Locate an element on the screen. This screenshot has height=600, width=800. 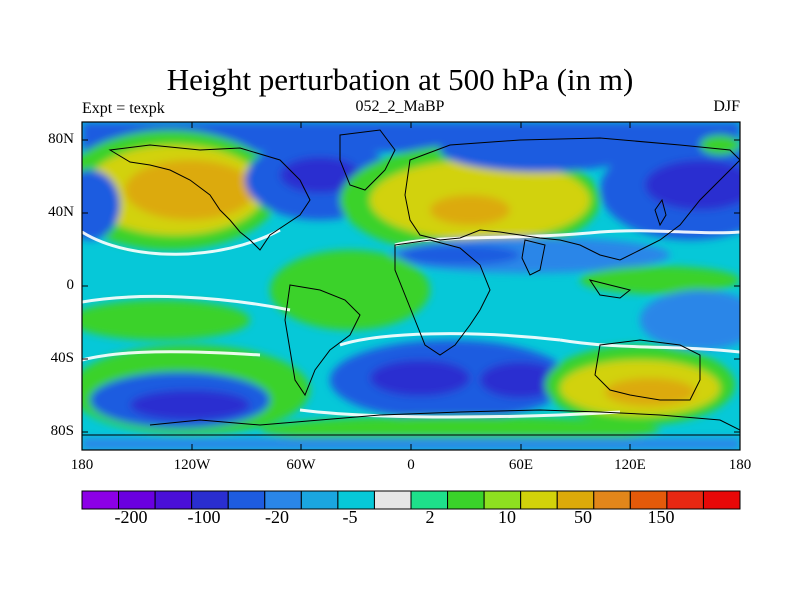
field-blue-west-pacific is located at coordinates (690, 320).